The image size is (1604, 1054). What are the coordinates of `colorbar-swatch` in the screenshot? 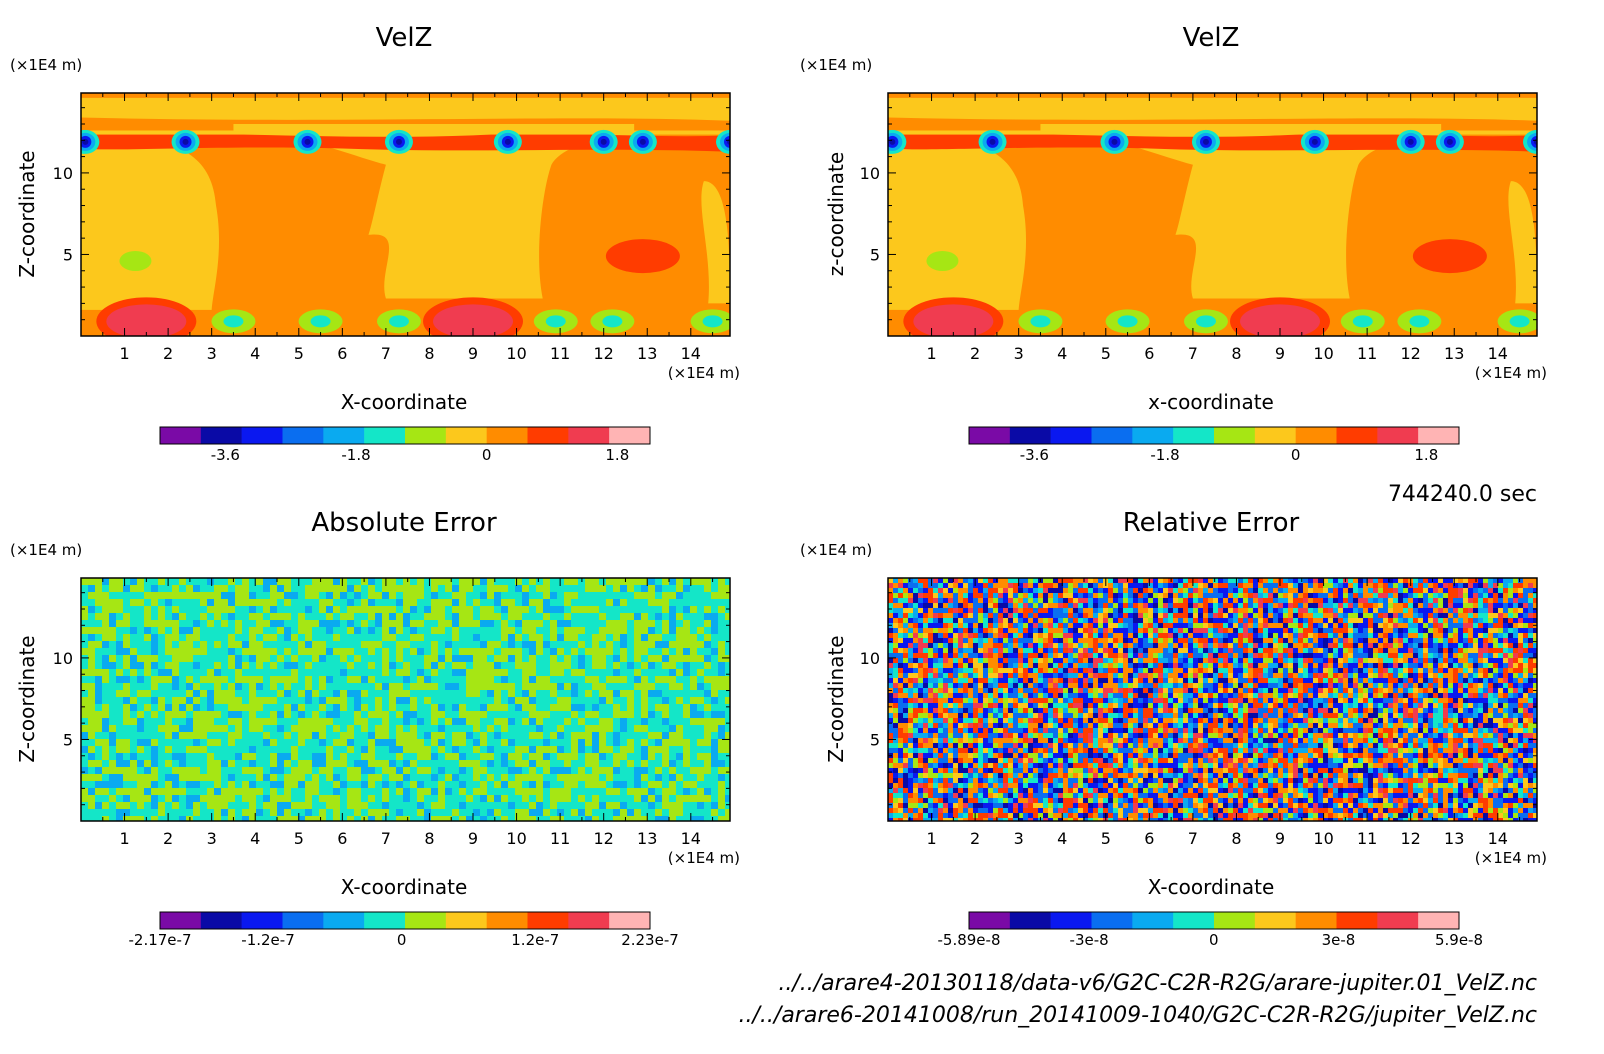 It's located at (426, 435).